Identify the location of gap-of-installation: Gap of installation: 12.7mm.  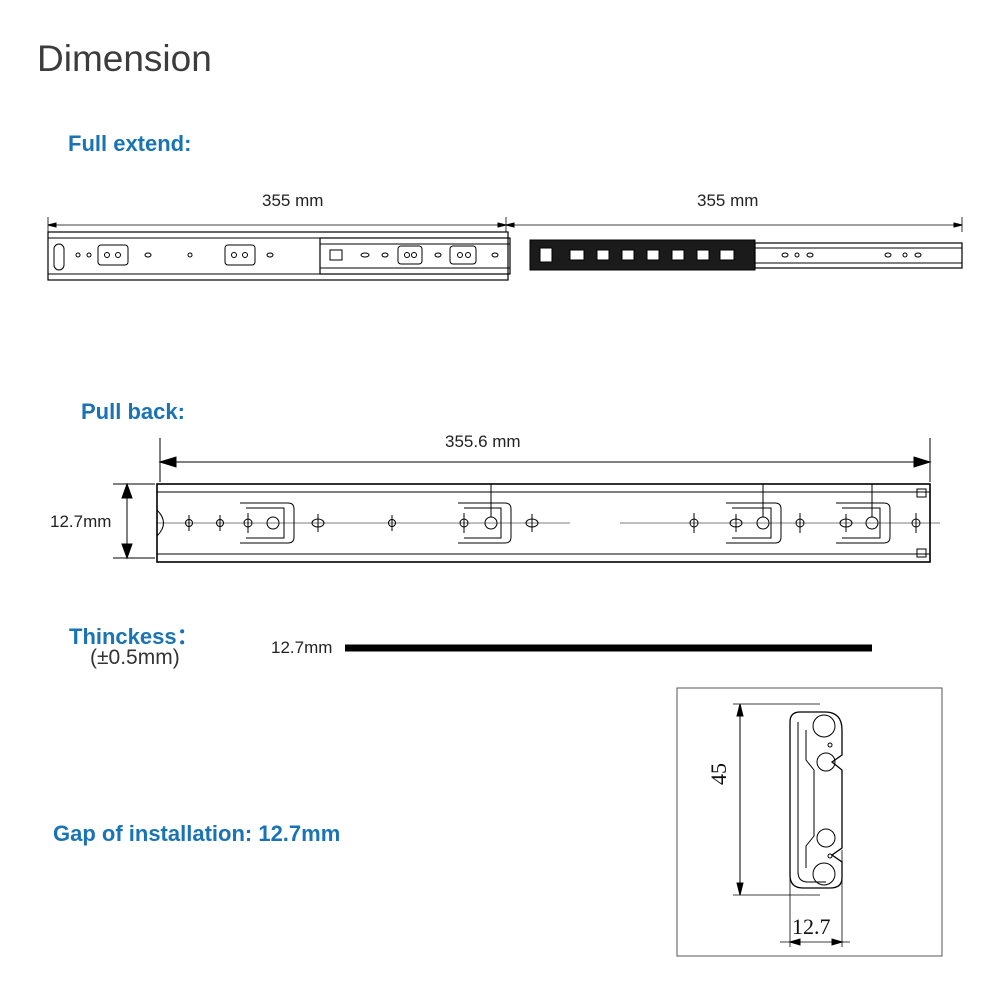
(197, 833).